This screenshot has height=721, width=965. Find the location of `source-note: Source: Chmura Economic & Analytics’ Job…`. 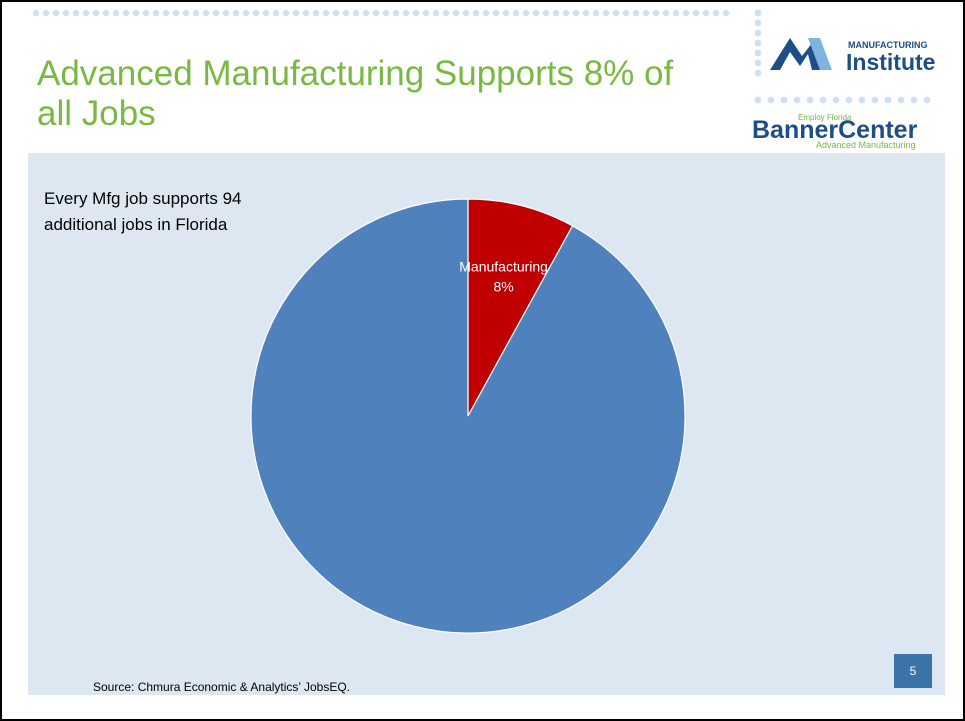

source-note: Source: Chmura Economic & Analytics’ Job… is located at coordinates (221, 687).